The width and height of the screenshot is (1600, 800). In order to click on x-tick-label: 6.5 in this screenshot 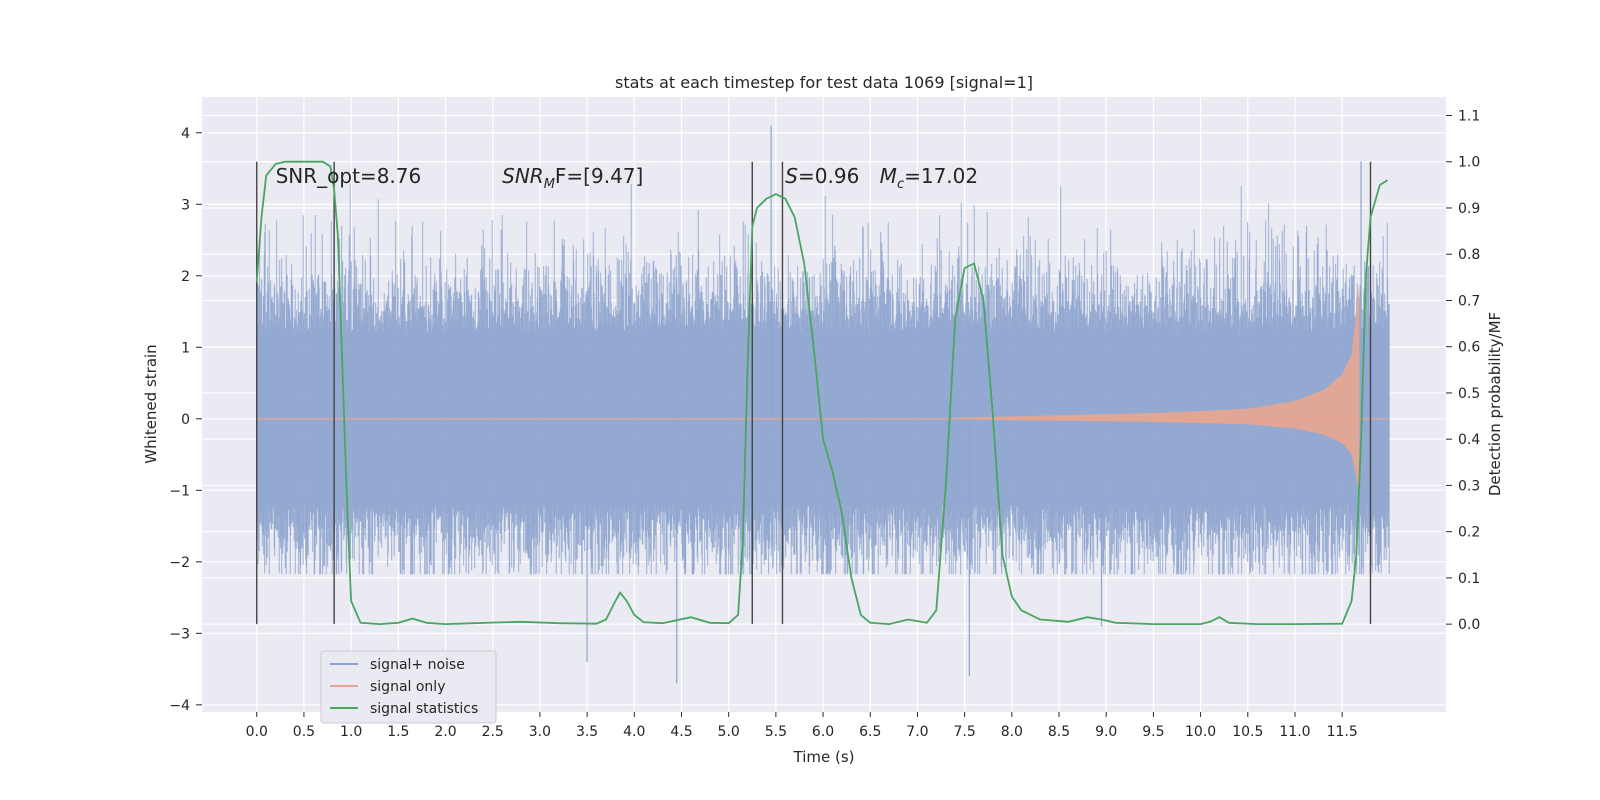, I will do `click(870, 732)`.